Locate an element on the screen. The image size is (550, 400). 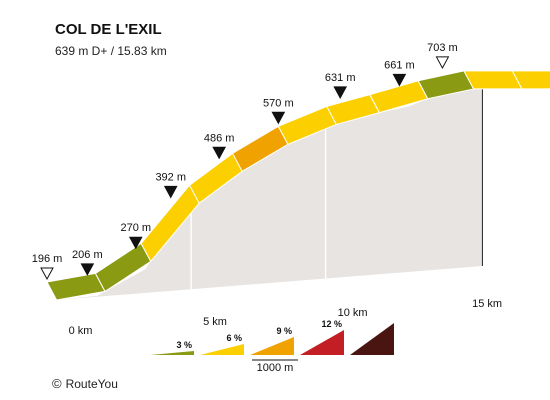
x-tick-label: 15 km is located at coordinates (487, 304).